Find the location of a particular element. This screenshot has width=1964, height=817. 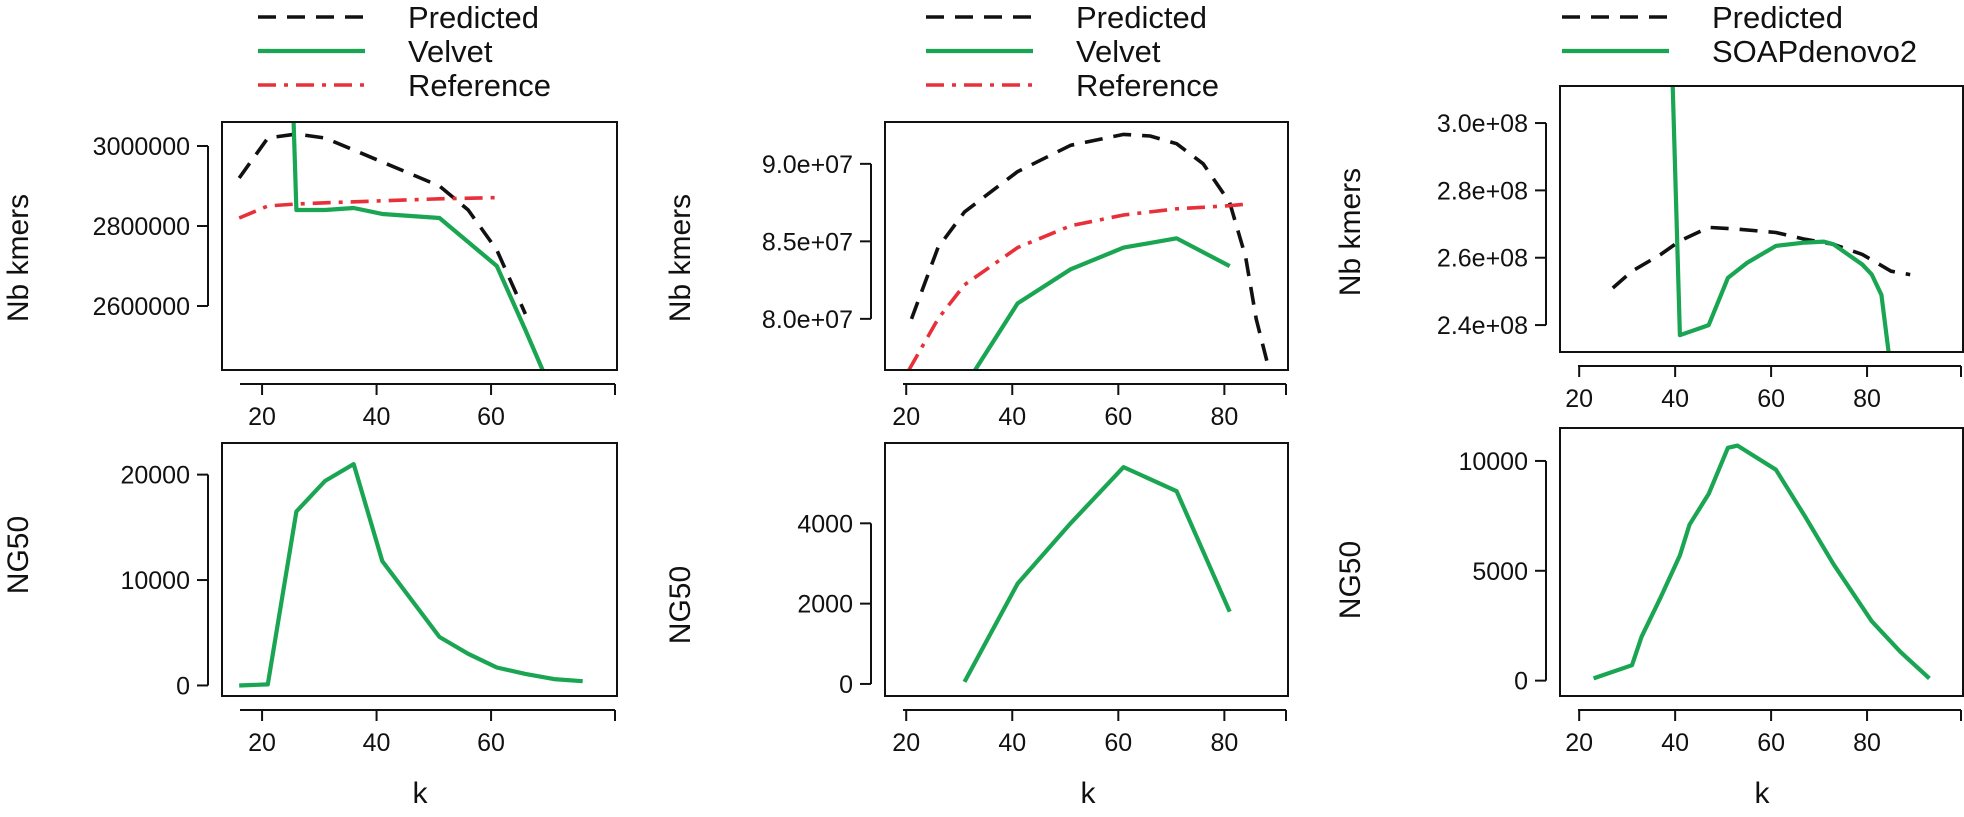

y-tick-label: 2600000 is located at coordinates (141, 307).